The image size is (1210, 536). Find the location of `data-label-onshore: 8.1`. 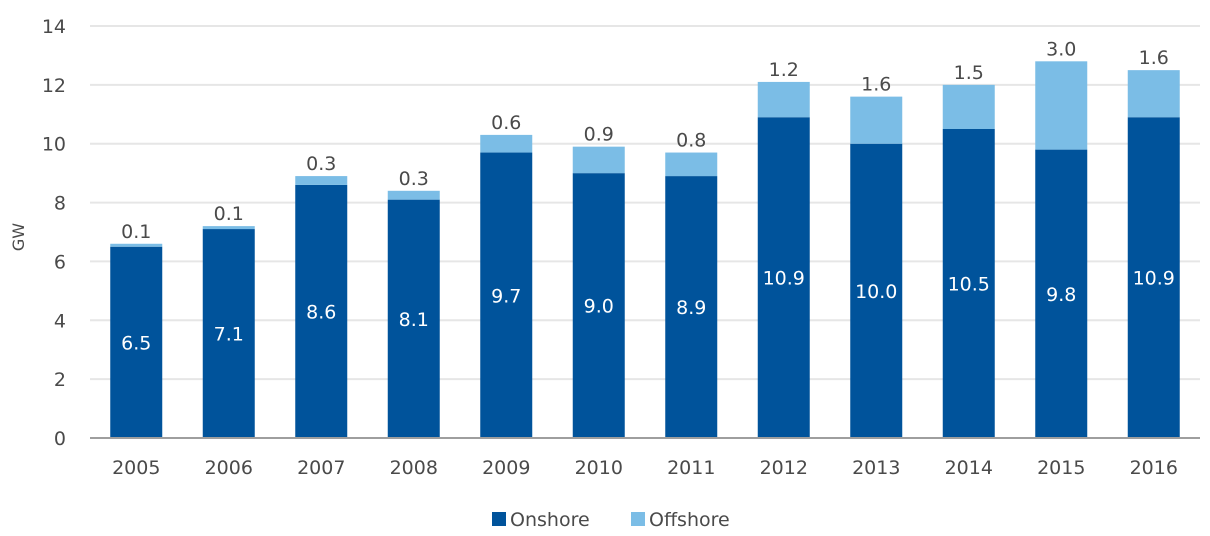

data-label-onshore: 8.1 is located at coordinates (414, 320).